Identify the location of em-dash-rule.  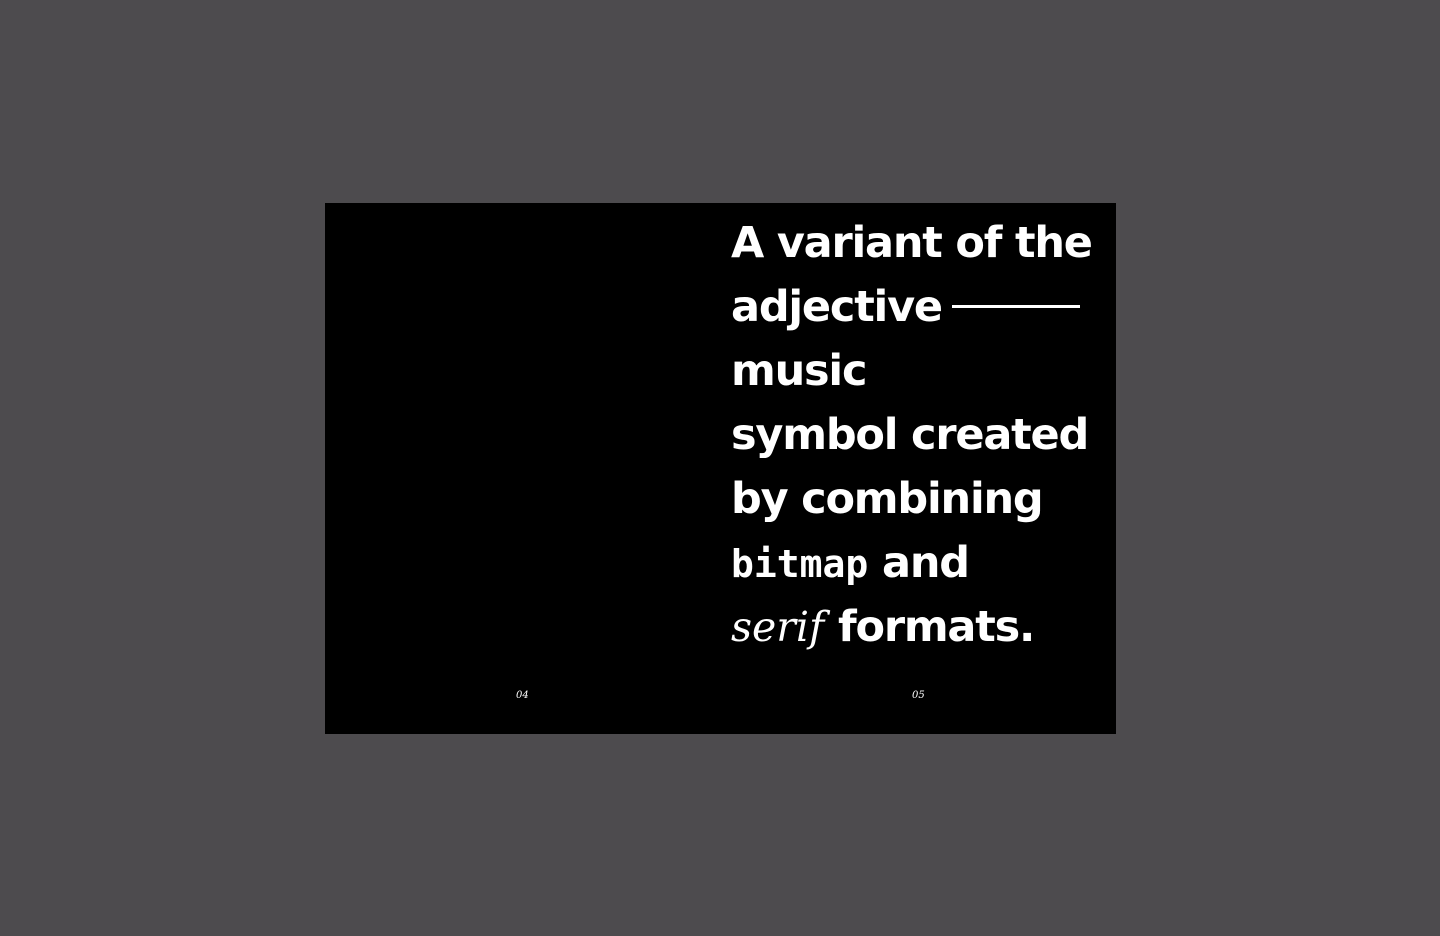
(1015, 306).